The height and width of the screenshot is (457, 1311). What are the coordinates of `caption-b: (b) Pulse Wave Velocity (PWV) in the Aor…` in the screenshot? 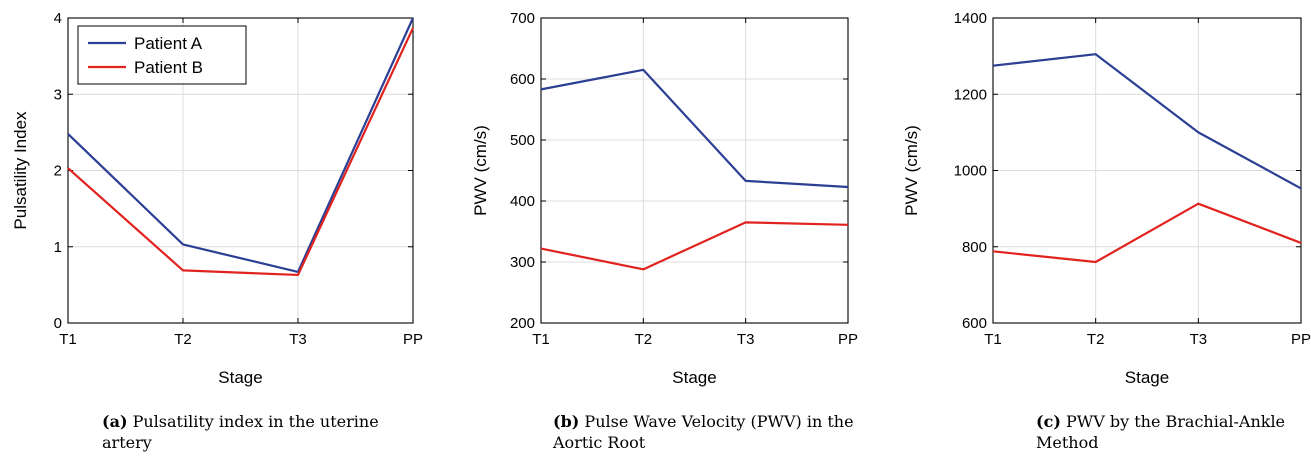 It's located at (718, 432).